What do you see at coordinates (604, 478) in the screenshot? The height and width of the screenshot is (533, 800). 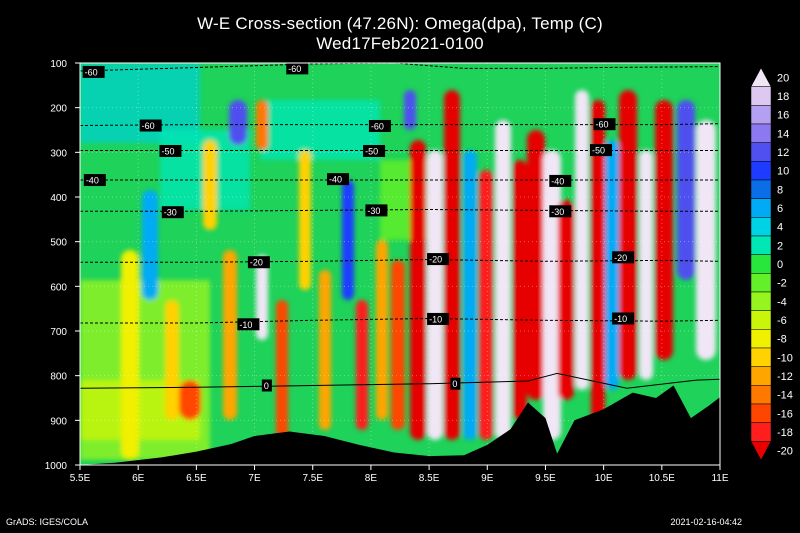 I see `x-tick-label: 10E` at bounding box center [604, 478].